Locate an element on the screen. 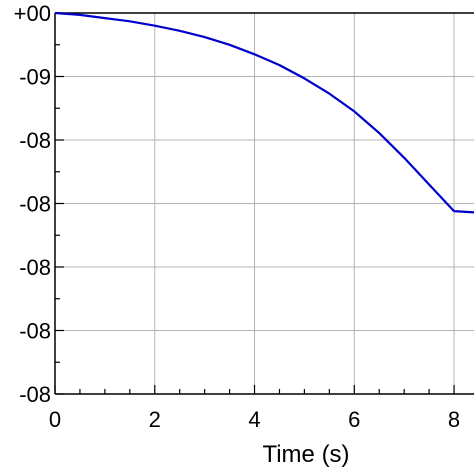 The height and width of the screenshot is (474, 474). x-tick-labels: 0 2 4 6 8 is located at coordinates (254, 419).